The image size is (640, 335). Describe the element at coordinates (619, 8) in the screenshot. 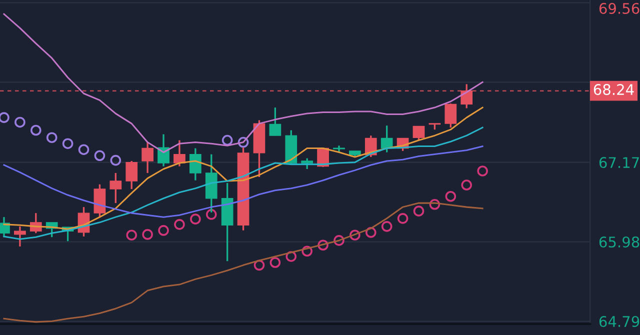

I see `y-tick-label: 69.56` at that location.